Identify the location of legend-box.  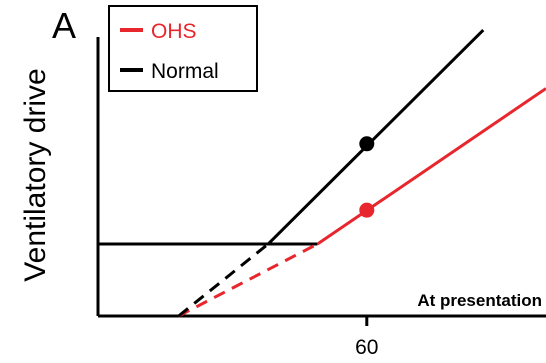
(183, 48).